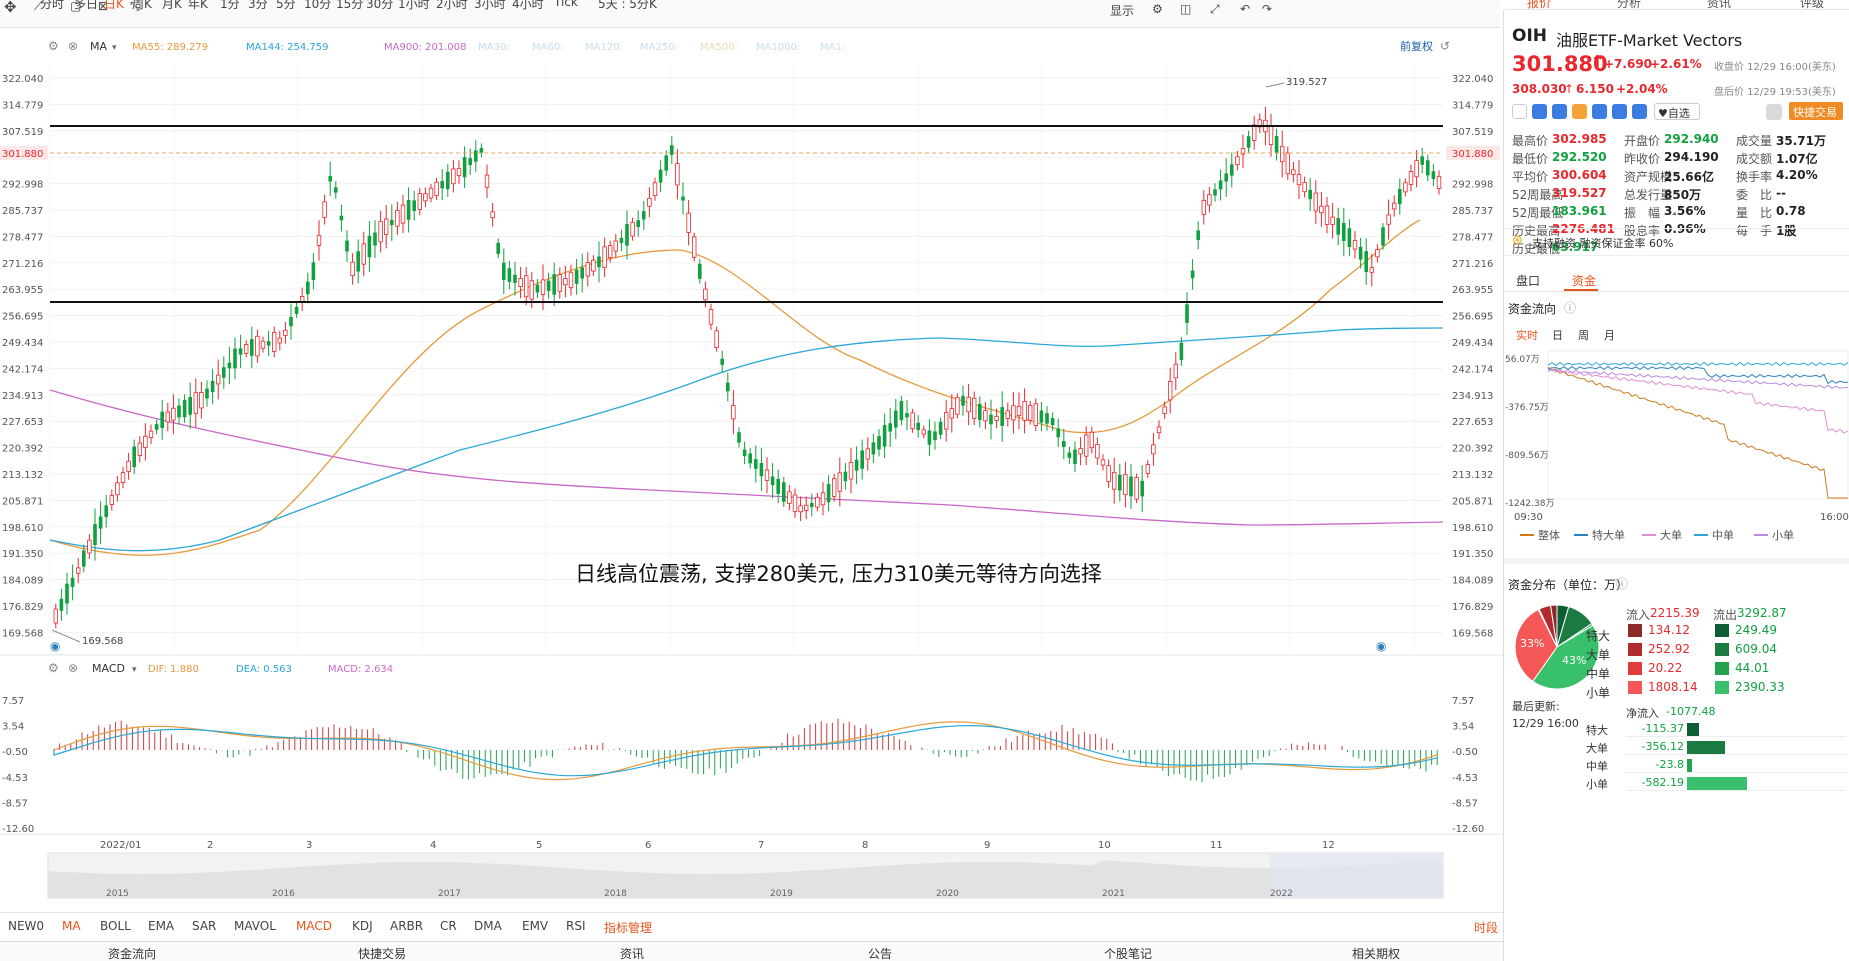 This screenshot has width=1849, height=961. What do you see at coordinates (86, 5) in the screenshot?
I see `period-tab: 多日` at bounding box center [86, 5].